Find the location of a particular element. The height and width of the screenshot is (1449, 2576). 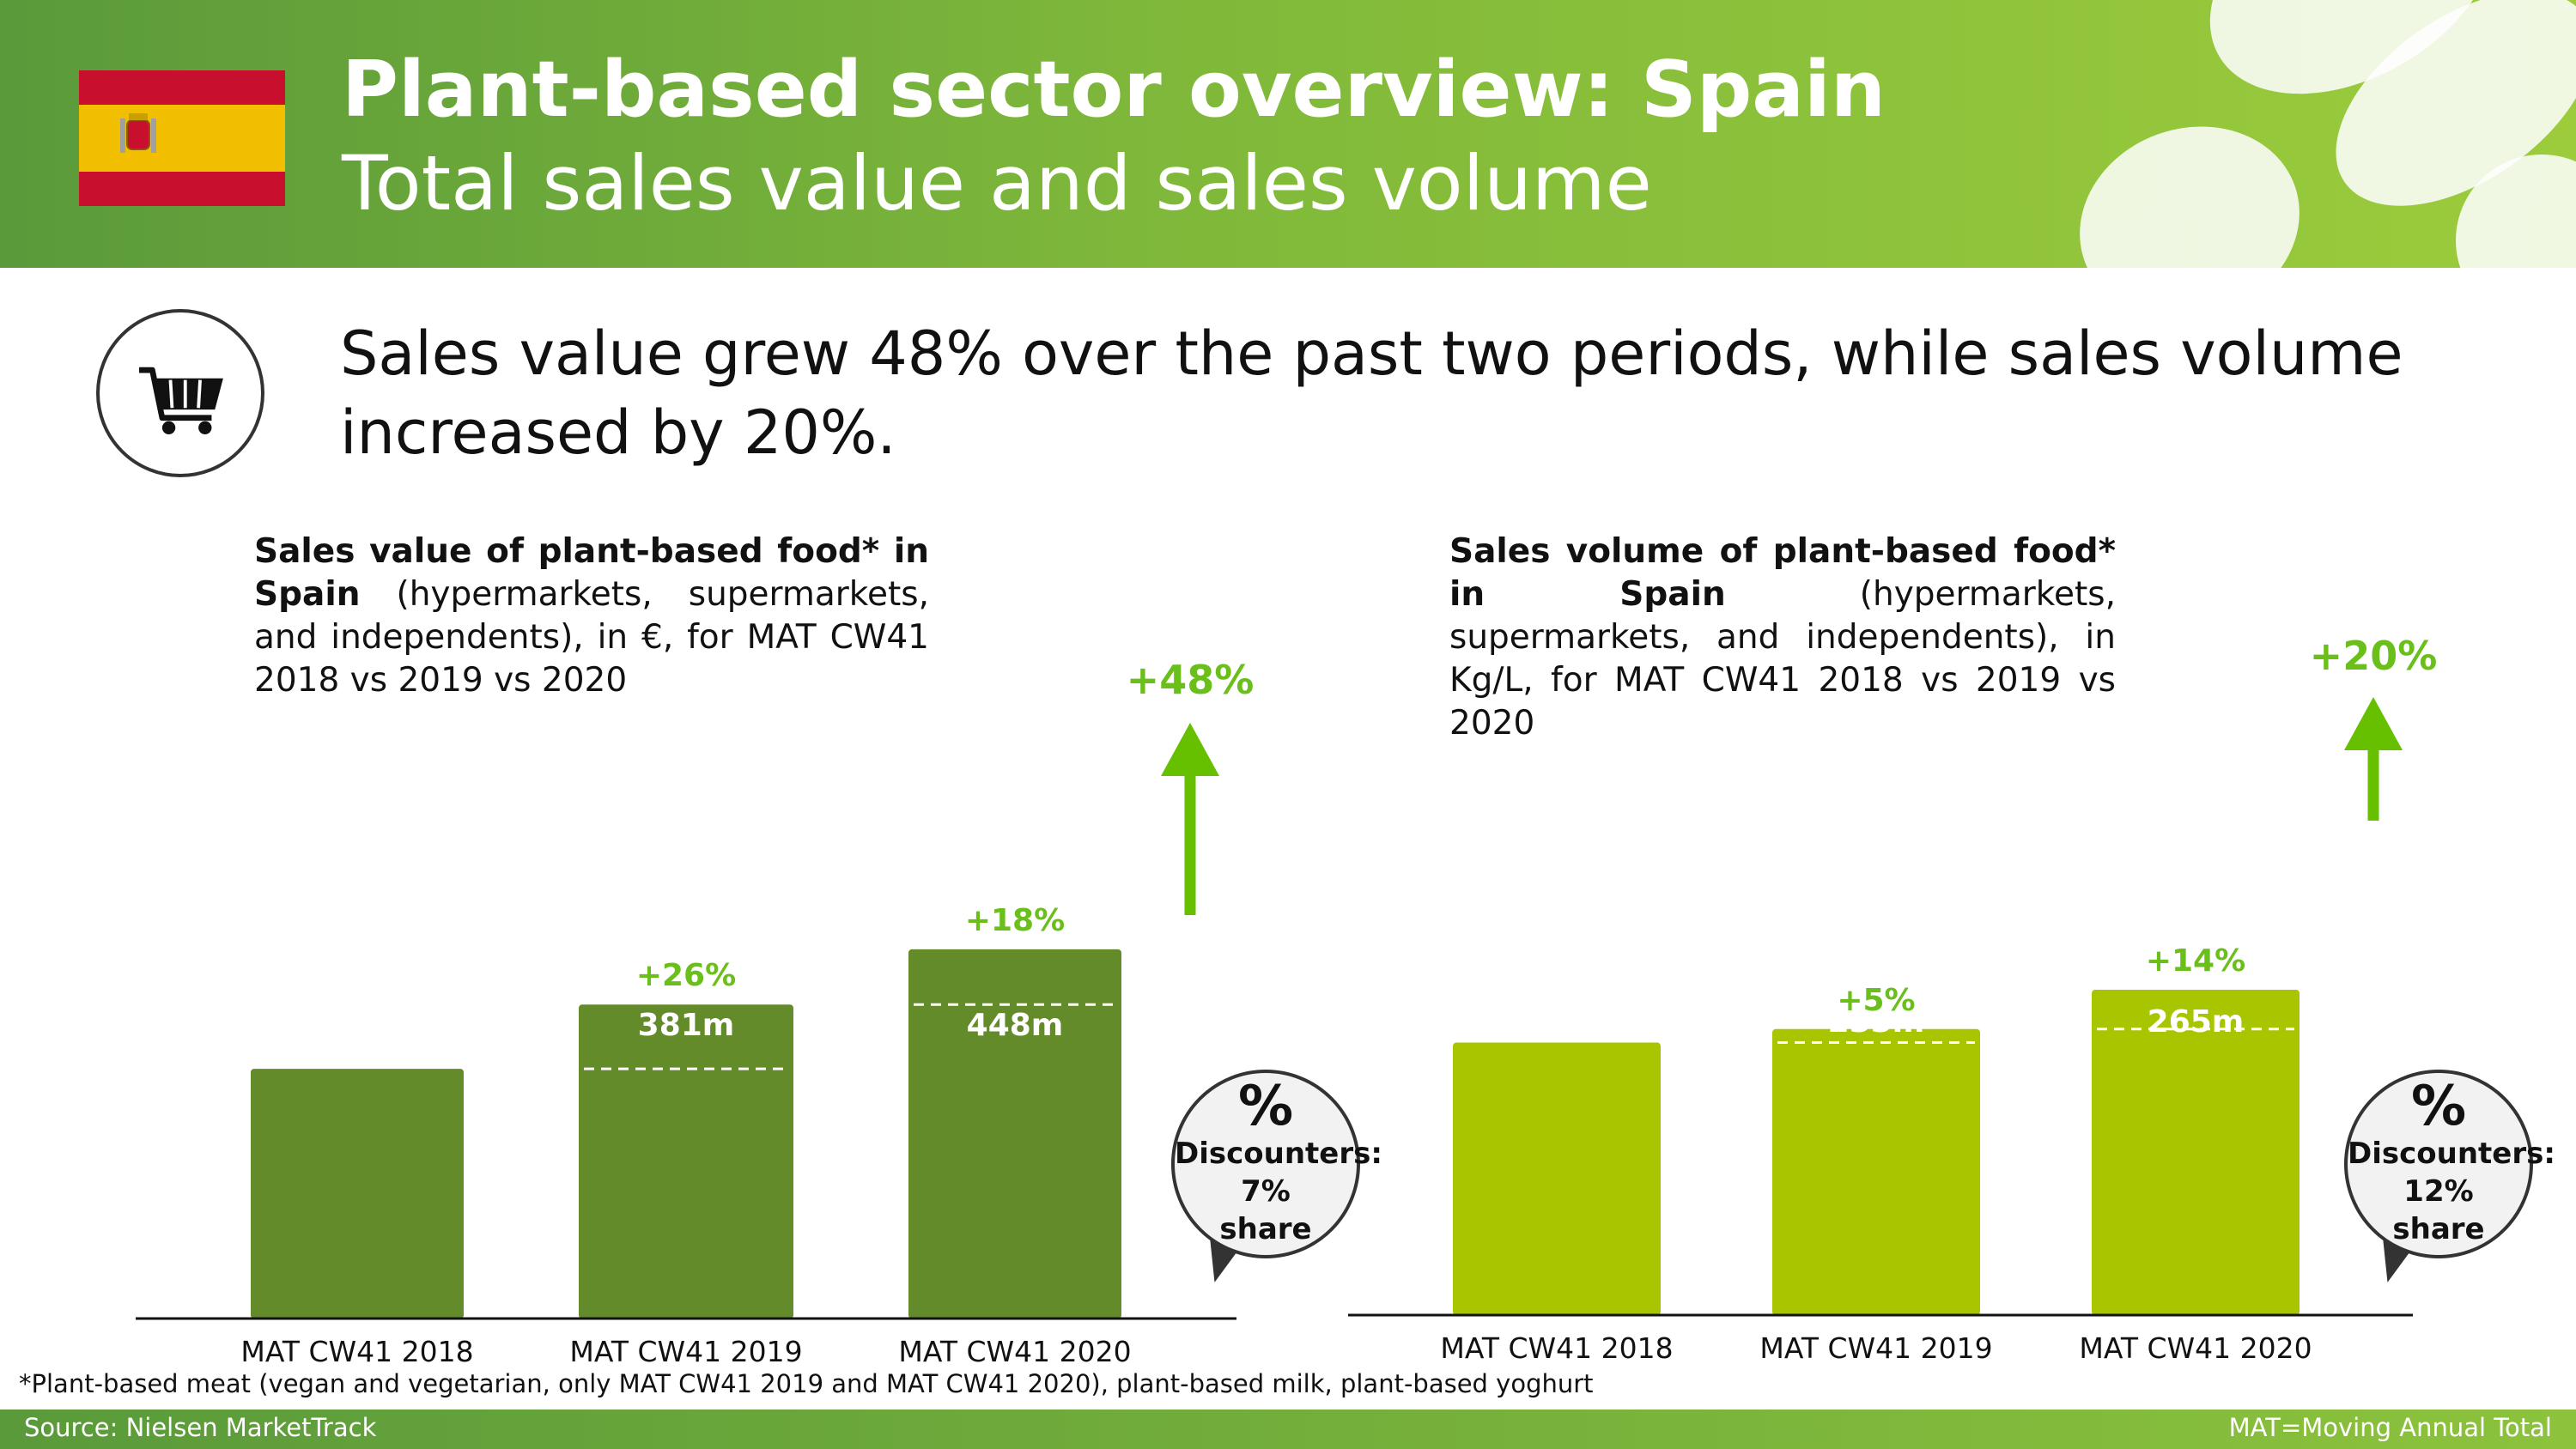

bar-value-label: 233m is located at coordinates (1877, 1022).